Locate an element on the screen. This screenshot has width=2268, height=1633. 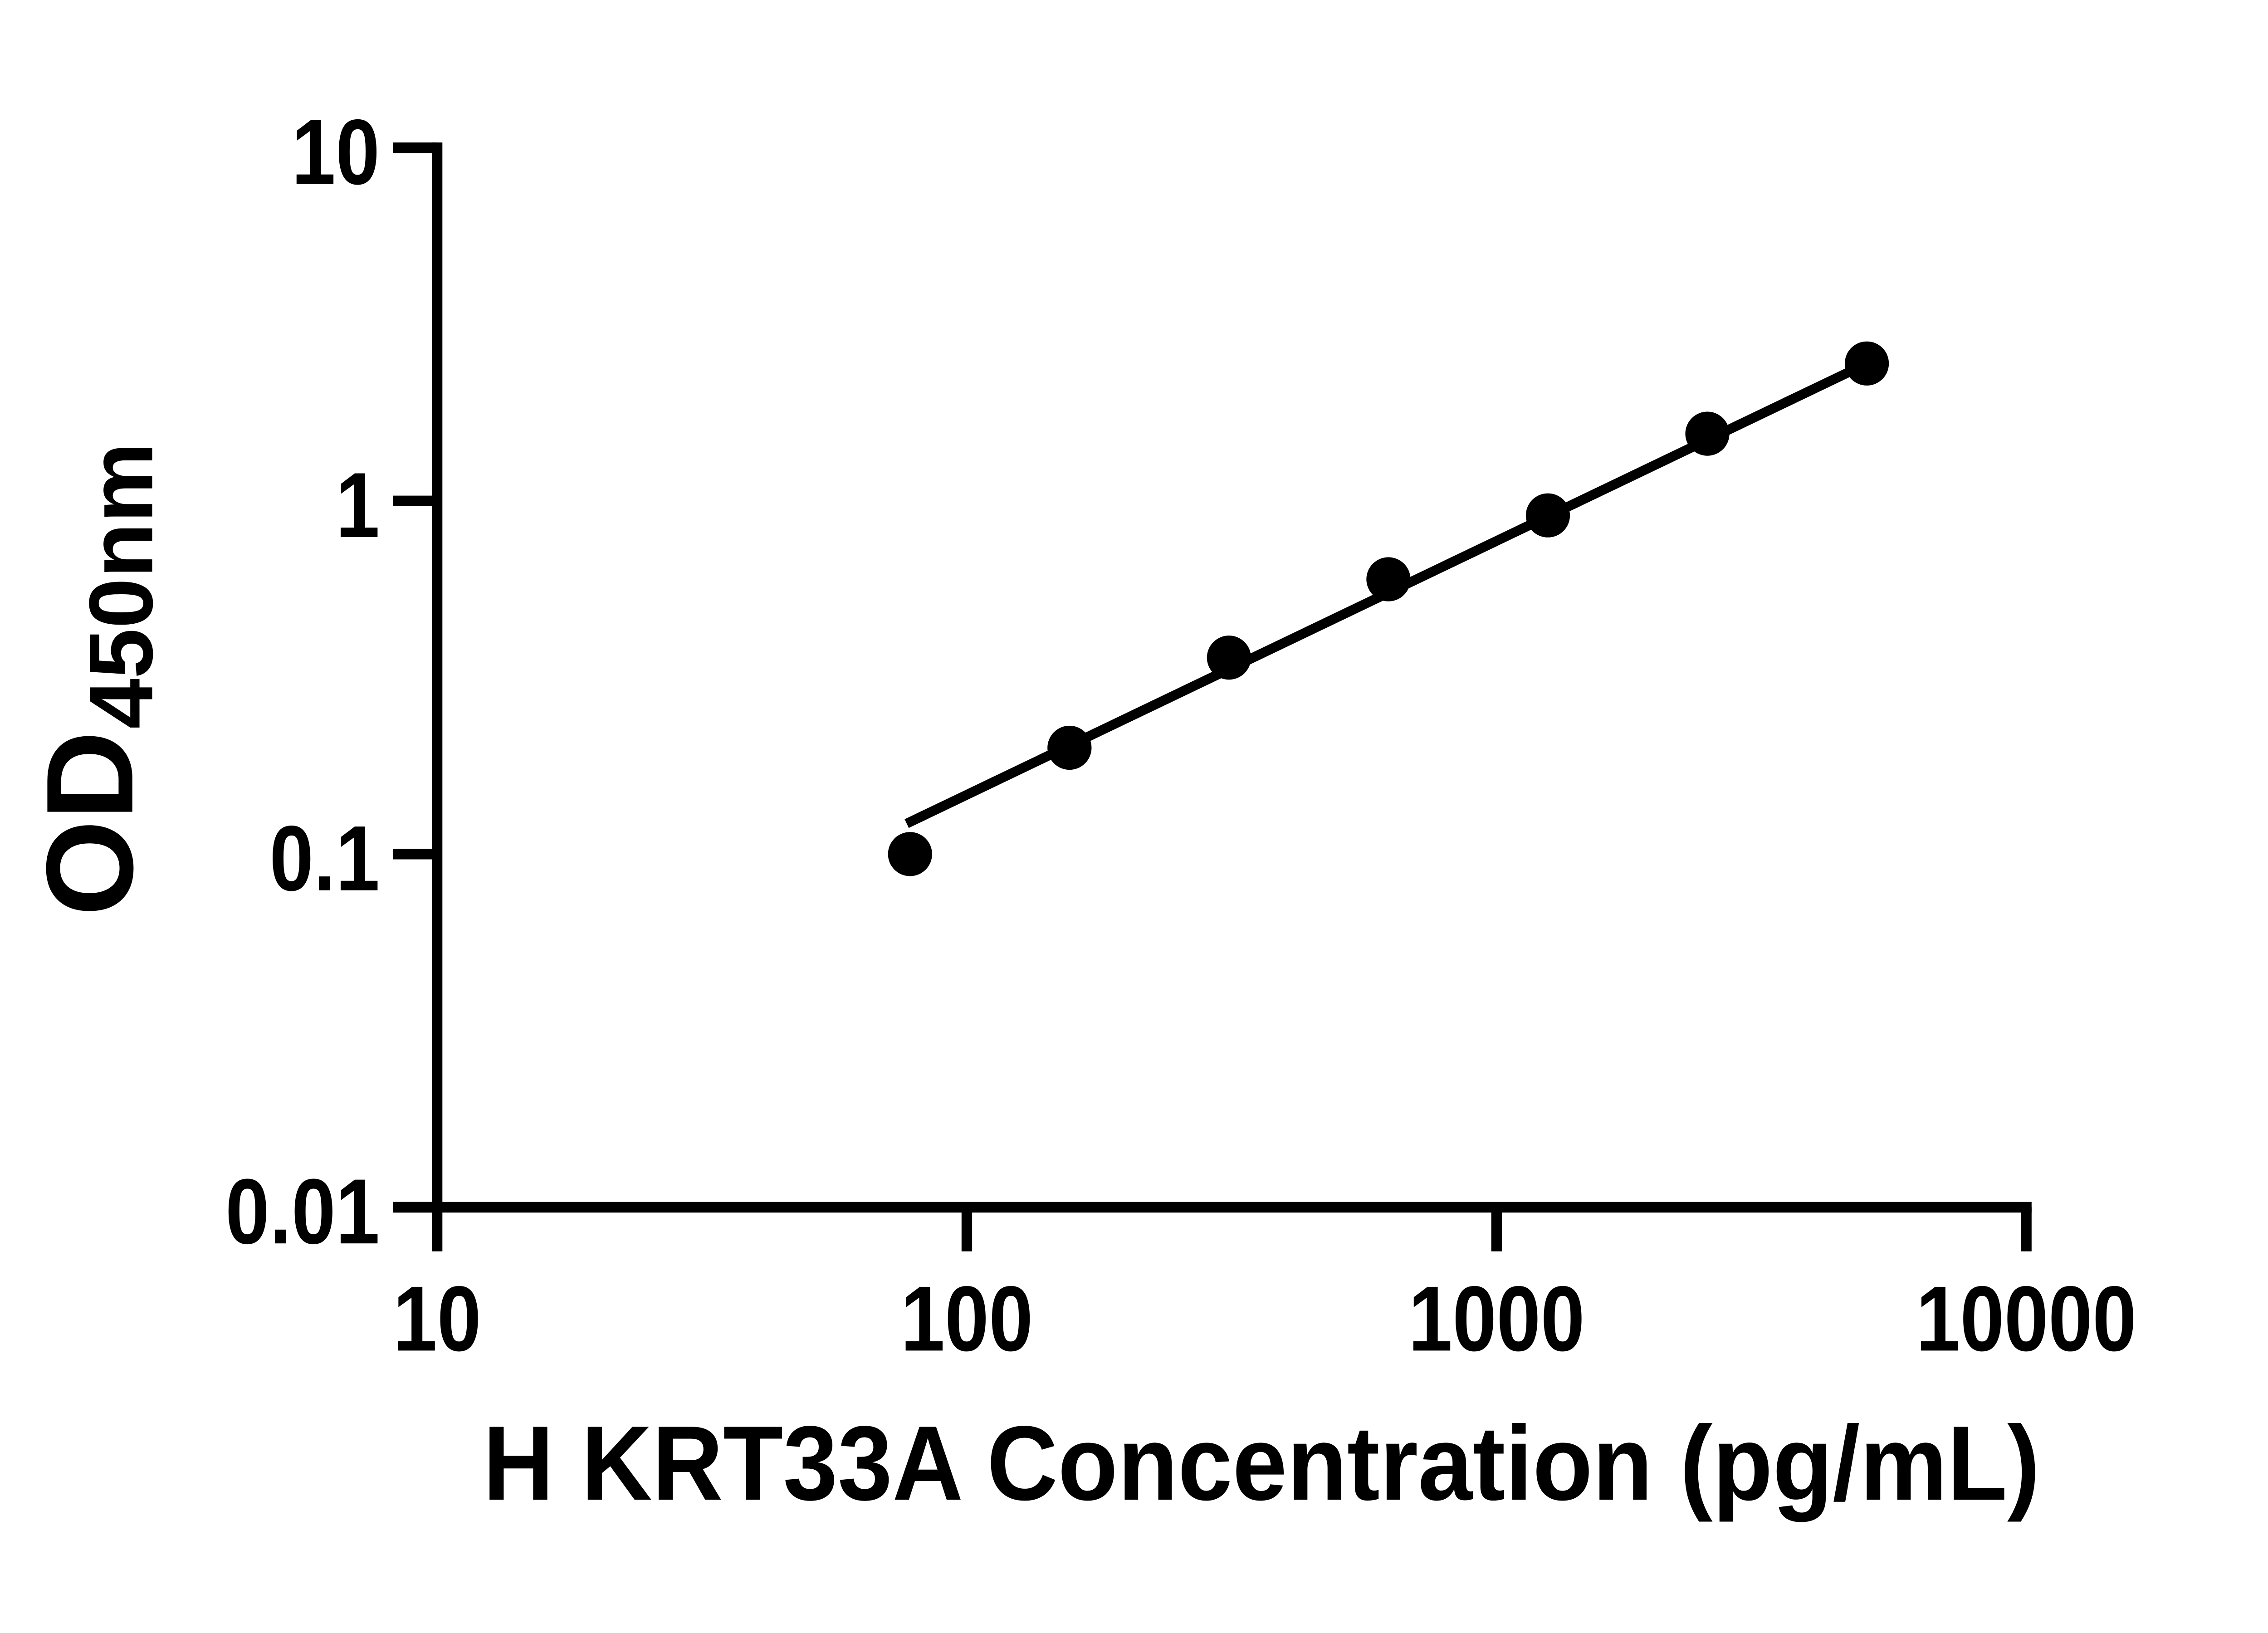
y-axis-title-main: OD is located at coordinates (90, 823).